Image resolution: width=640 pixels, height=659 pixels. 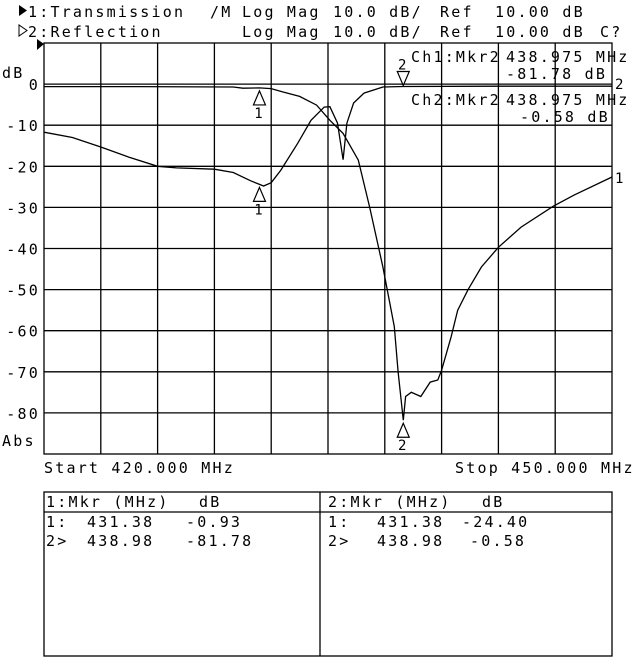 I want to click on table1-row2-db: -81.78, so click(x=219, y=541).